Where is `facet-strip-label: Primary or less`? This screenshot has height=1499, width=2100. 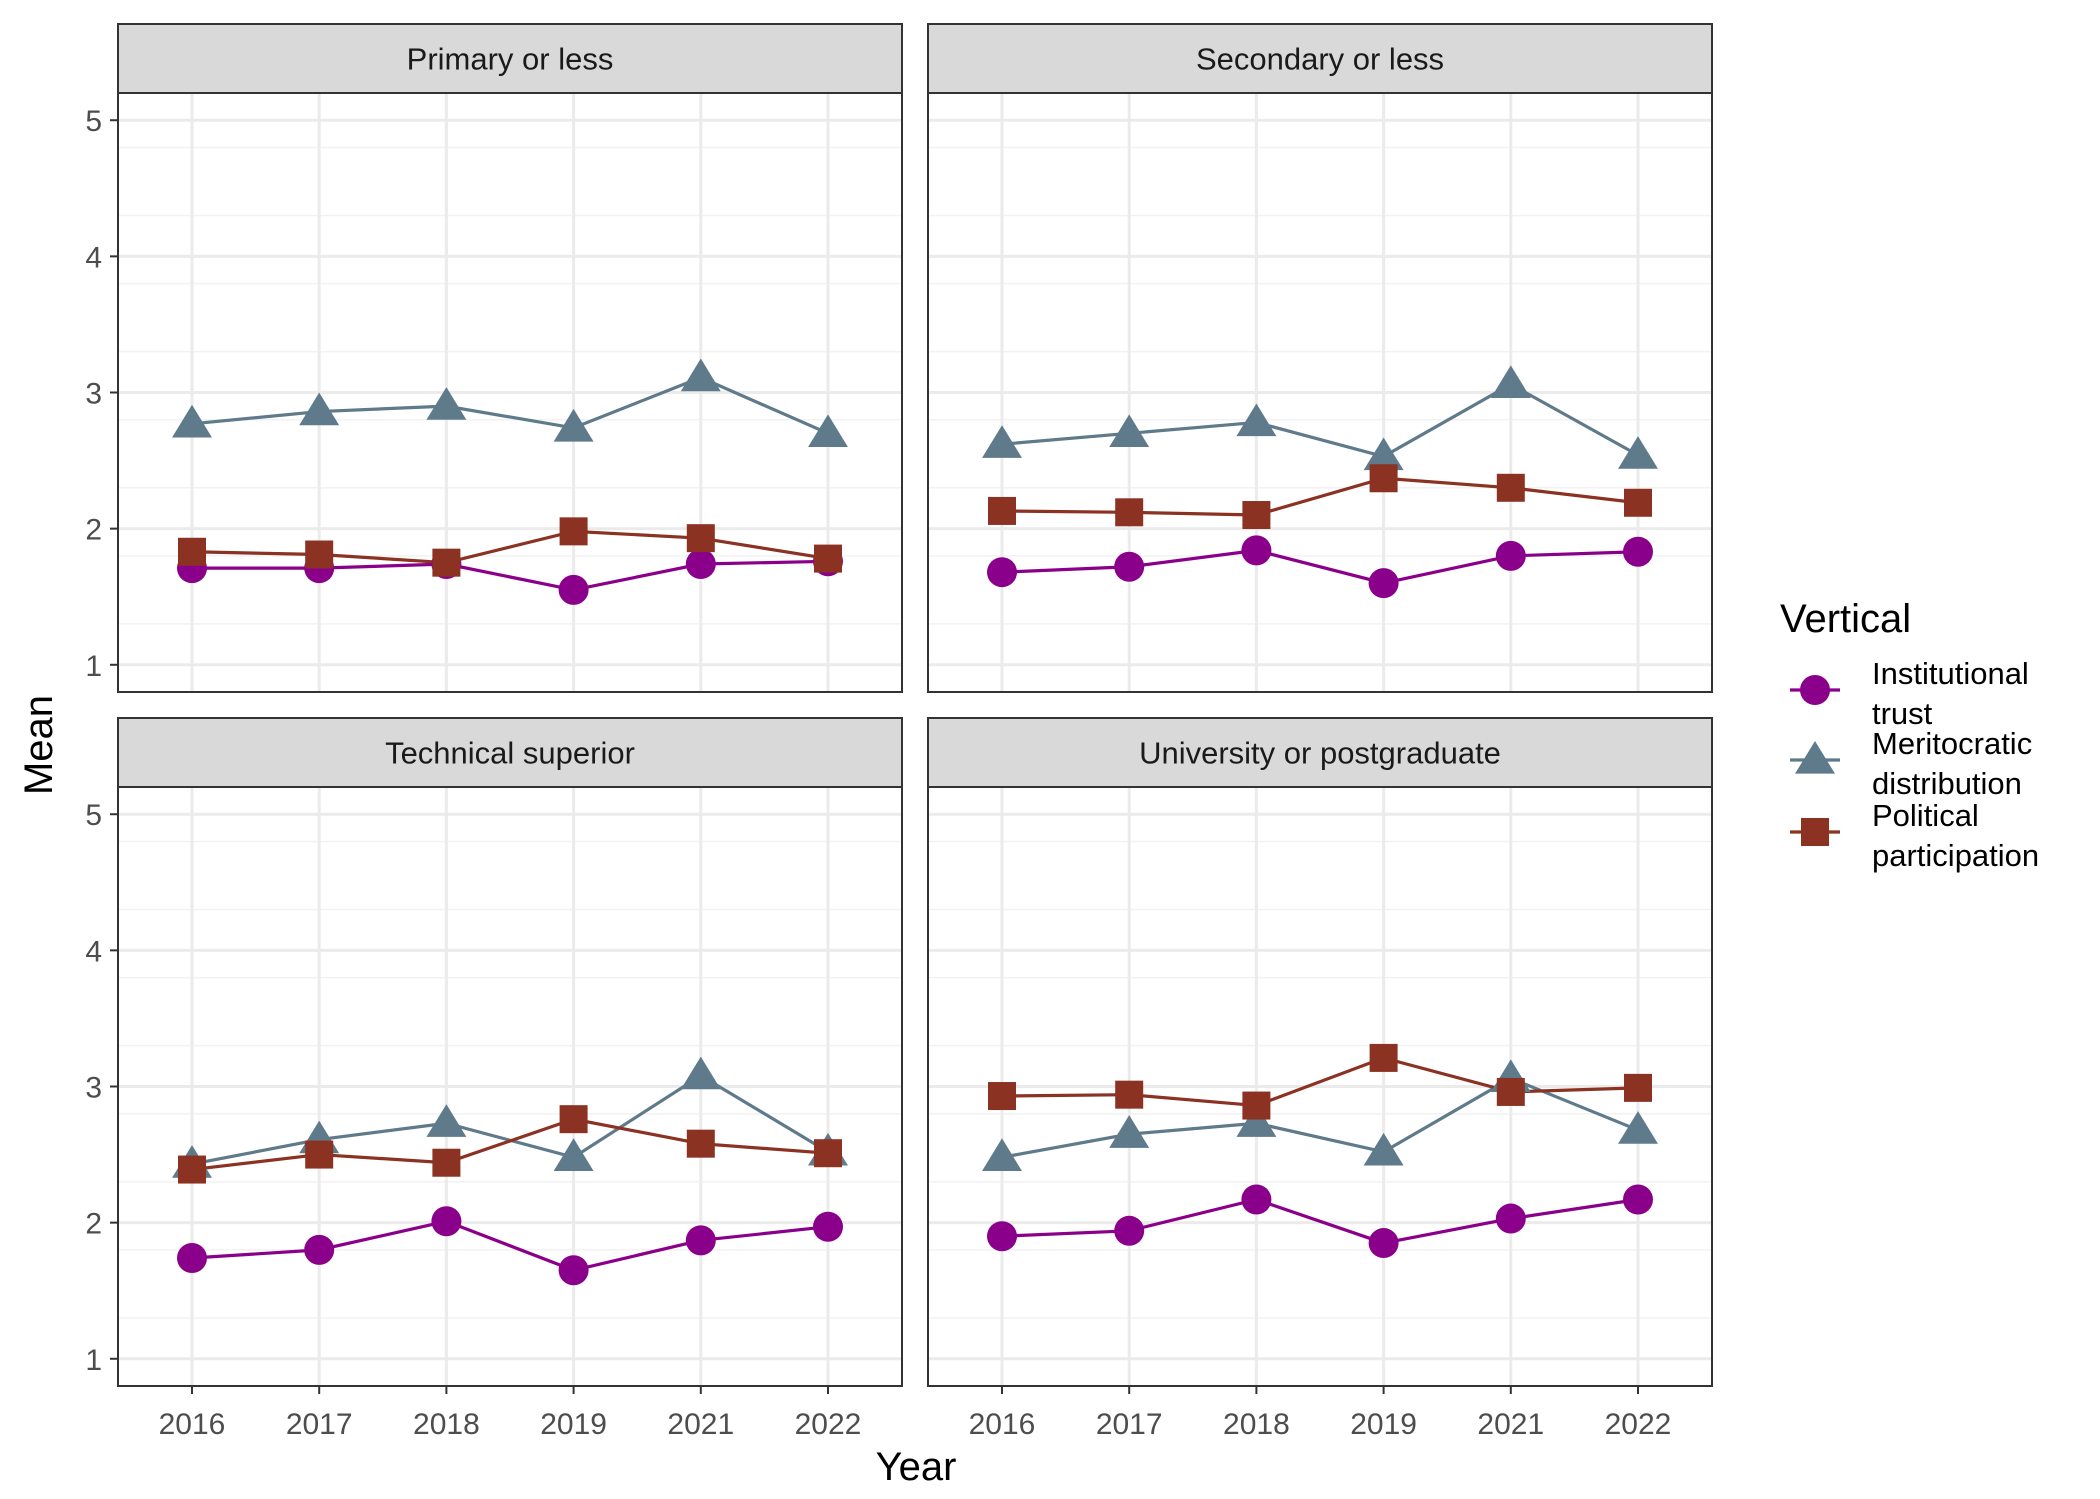 facet-strip-label: Primary or less is located at coordinates (510, 59).